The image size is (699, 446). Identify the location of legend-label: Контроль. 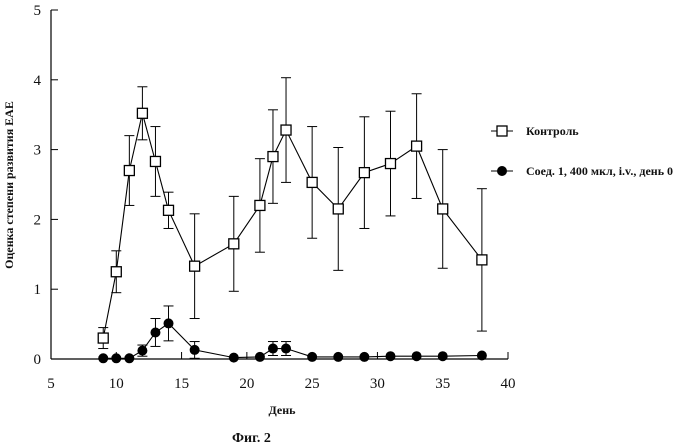
(552, 131).